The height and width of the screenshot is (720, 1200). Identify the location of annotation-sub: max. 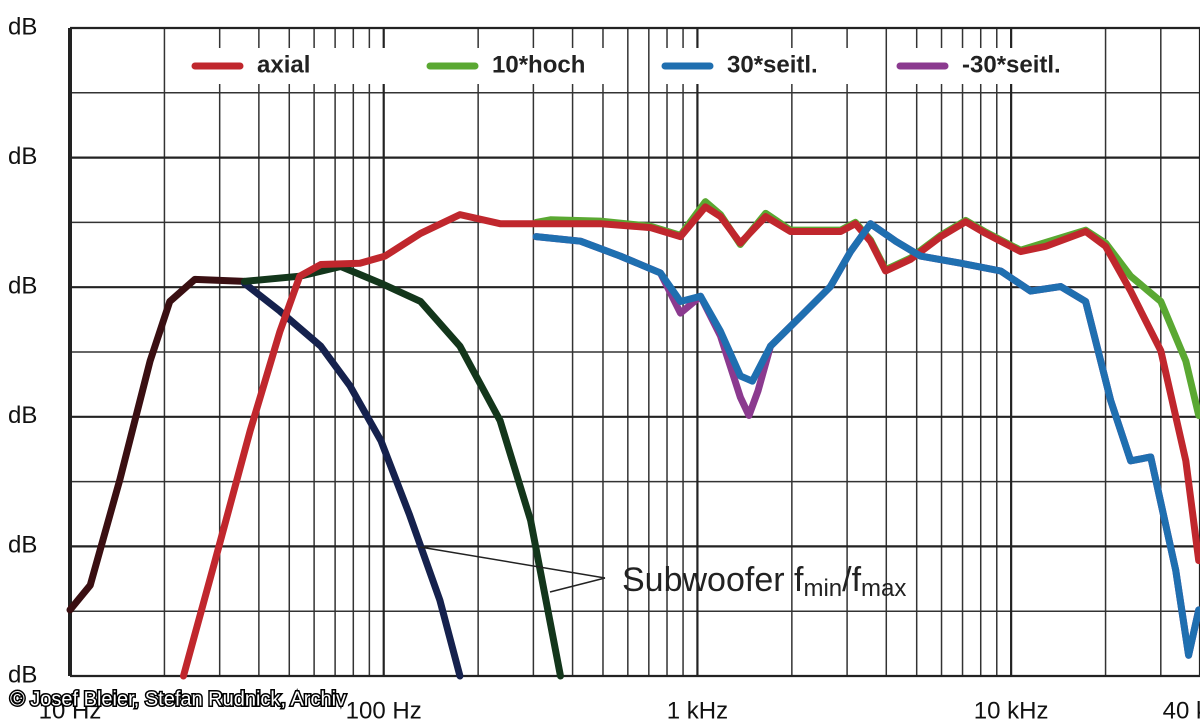
(883, 588).